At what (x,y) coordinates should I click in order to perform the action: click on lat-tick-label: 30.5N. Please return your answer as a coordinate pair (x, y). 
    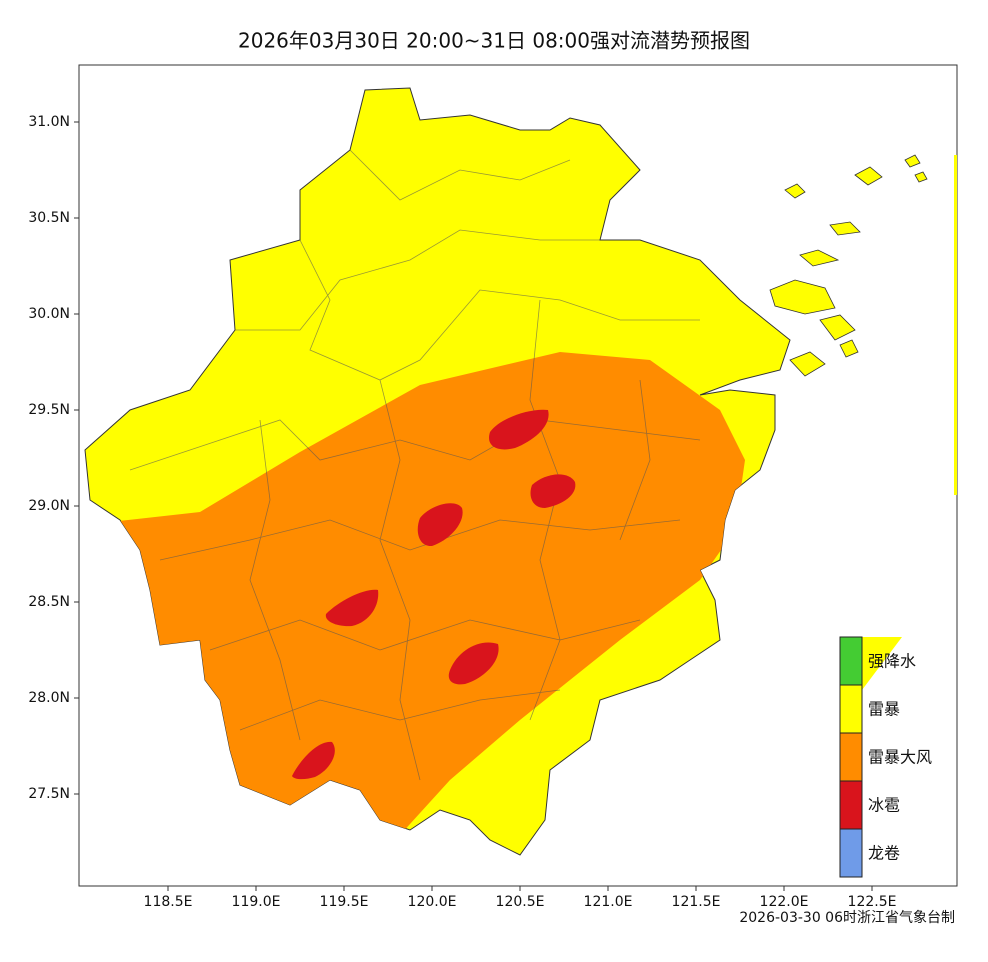
    Looking at the image, I should click on (49, 218).